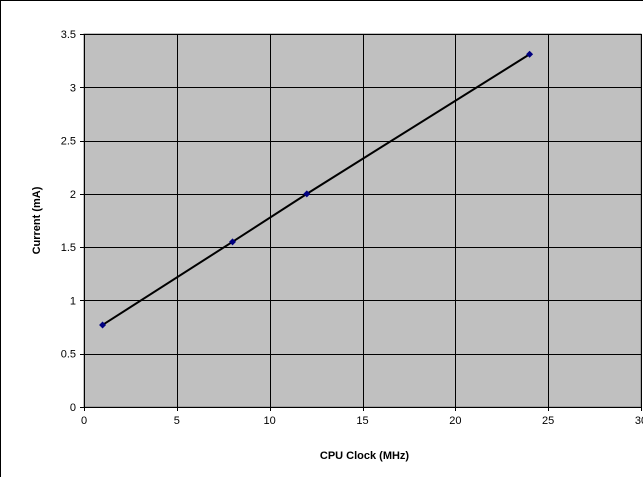 This screenshot has height=478, width=643. Describe the element at coordinates (365, 456) in the screenshot. I see `x-axis-title: CPU Clock (MHz)` at that location.